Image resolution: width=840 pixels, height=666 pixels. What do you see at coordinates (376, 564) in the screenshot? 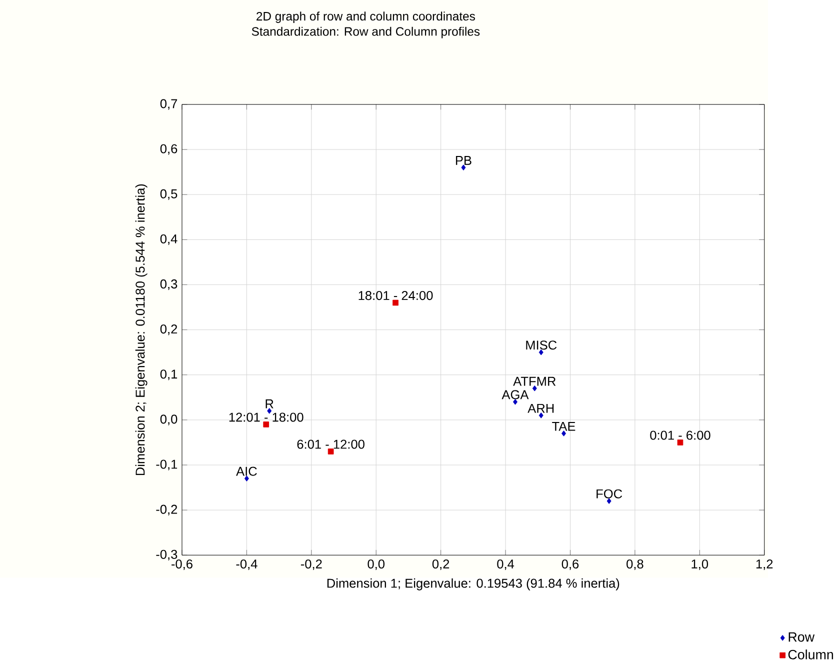
I see `x-tick-label: 0,0` at bounding box center [376, 564].